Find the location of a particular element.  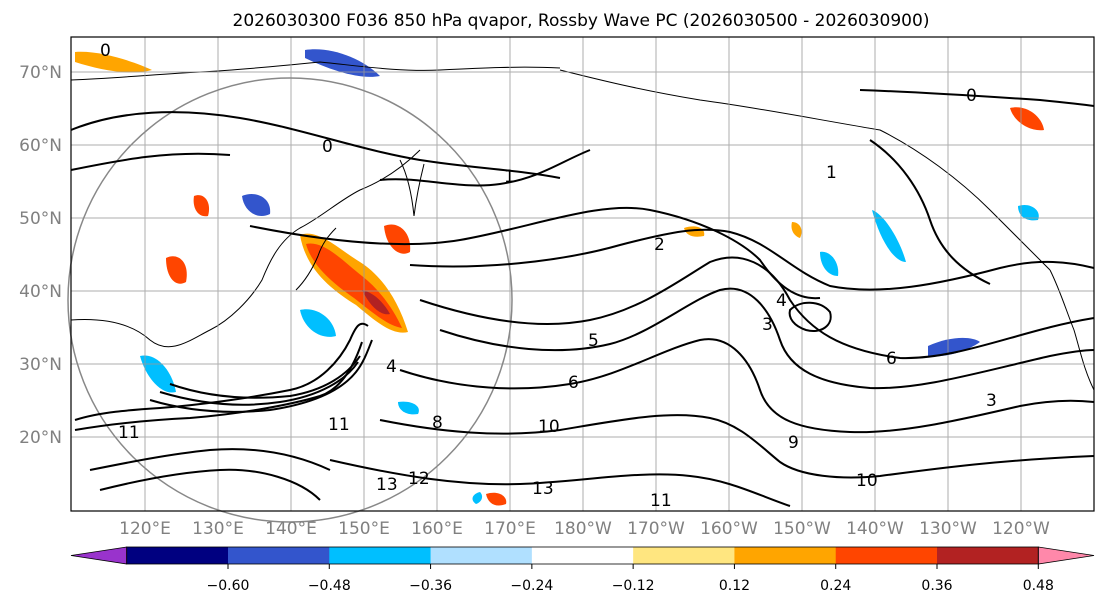

colorbar-tick-label: −0.24 is located at coordinates (531, 586).